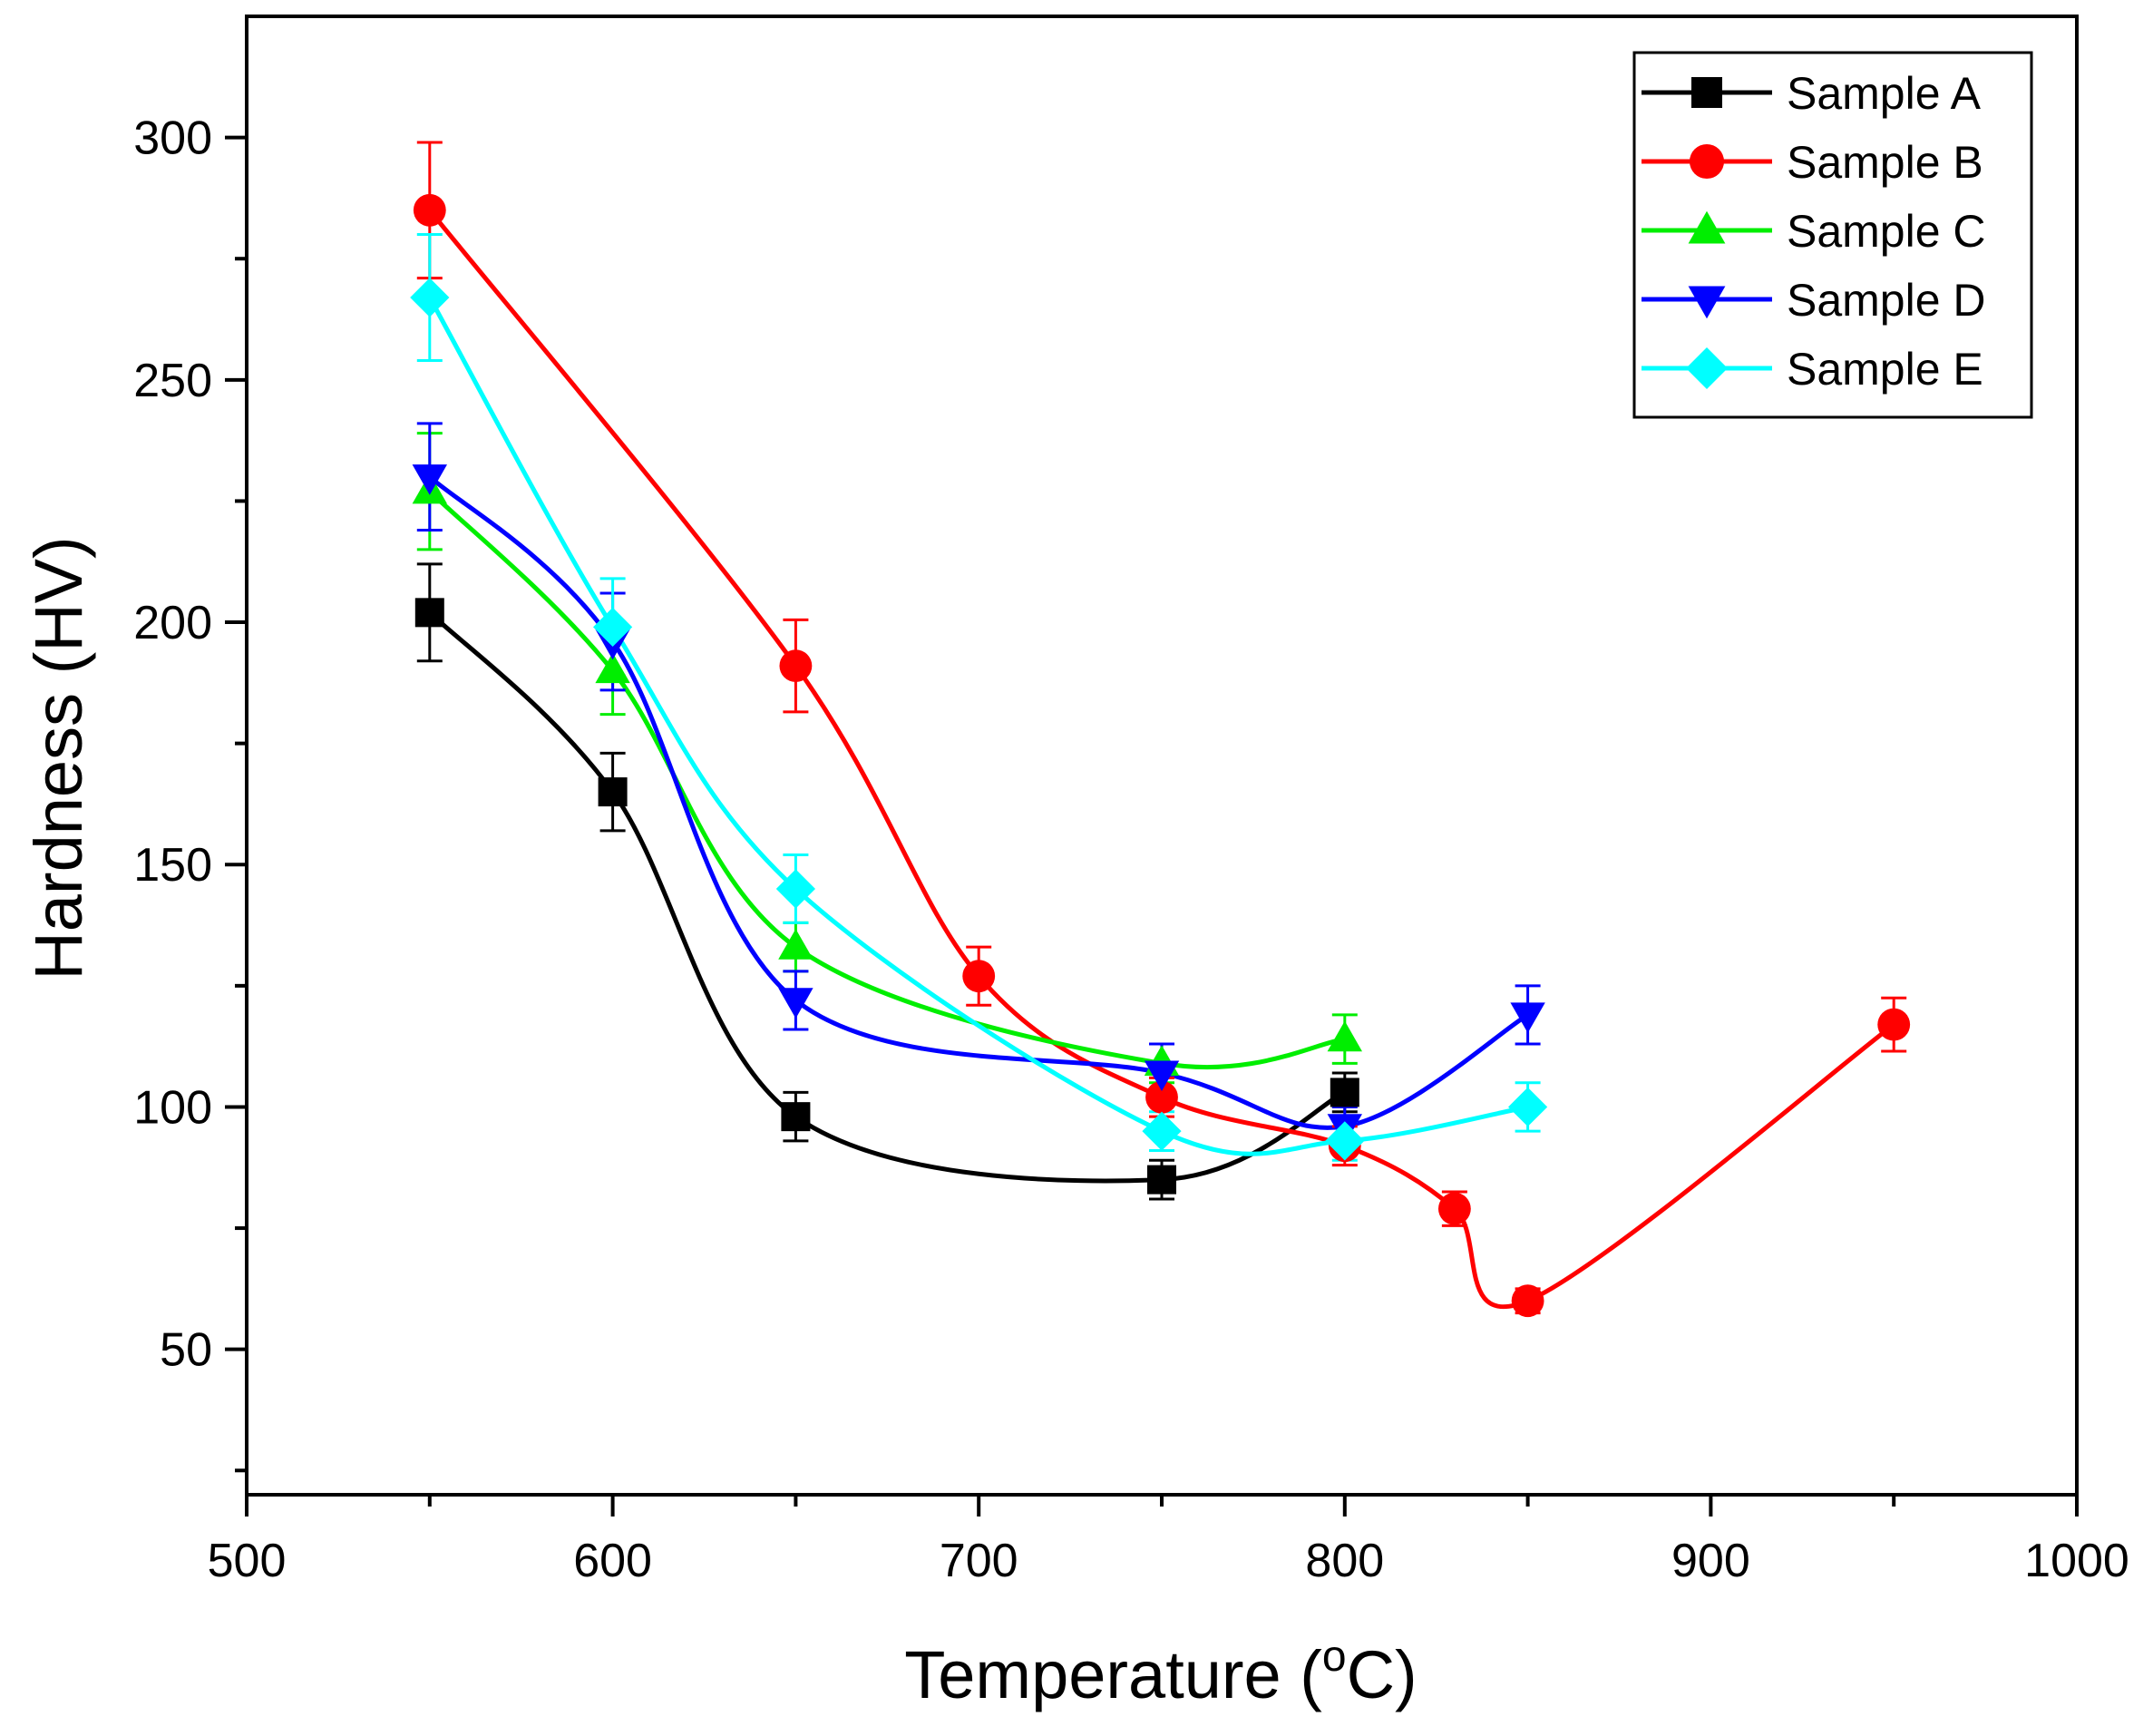 The image size is (2153, 1736). Describe the element at coordinates (1711, 1561) in the screenshot. I see `x-tick-label: 900` at that location.